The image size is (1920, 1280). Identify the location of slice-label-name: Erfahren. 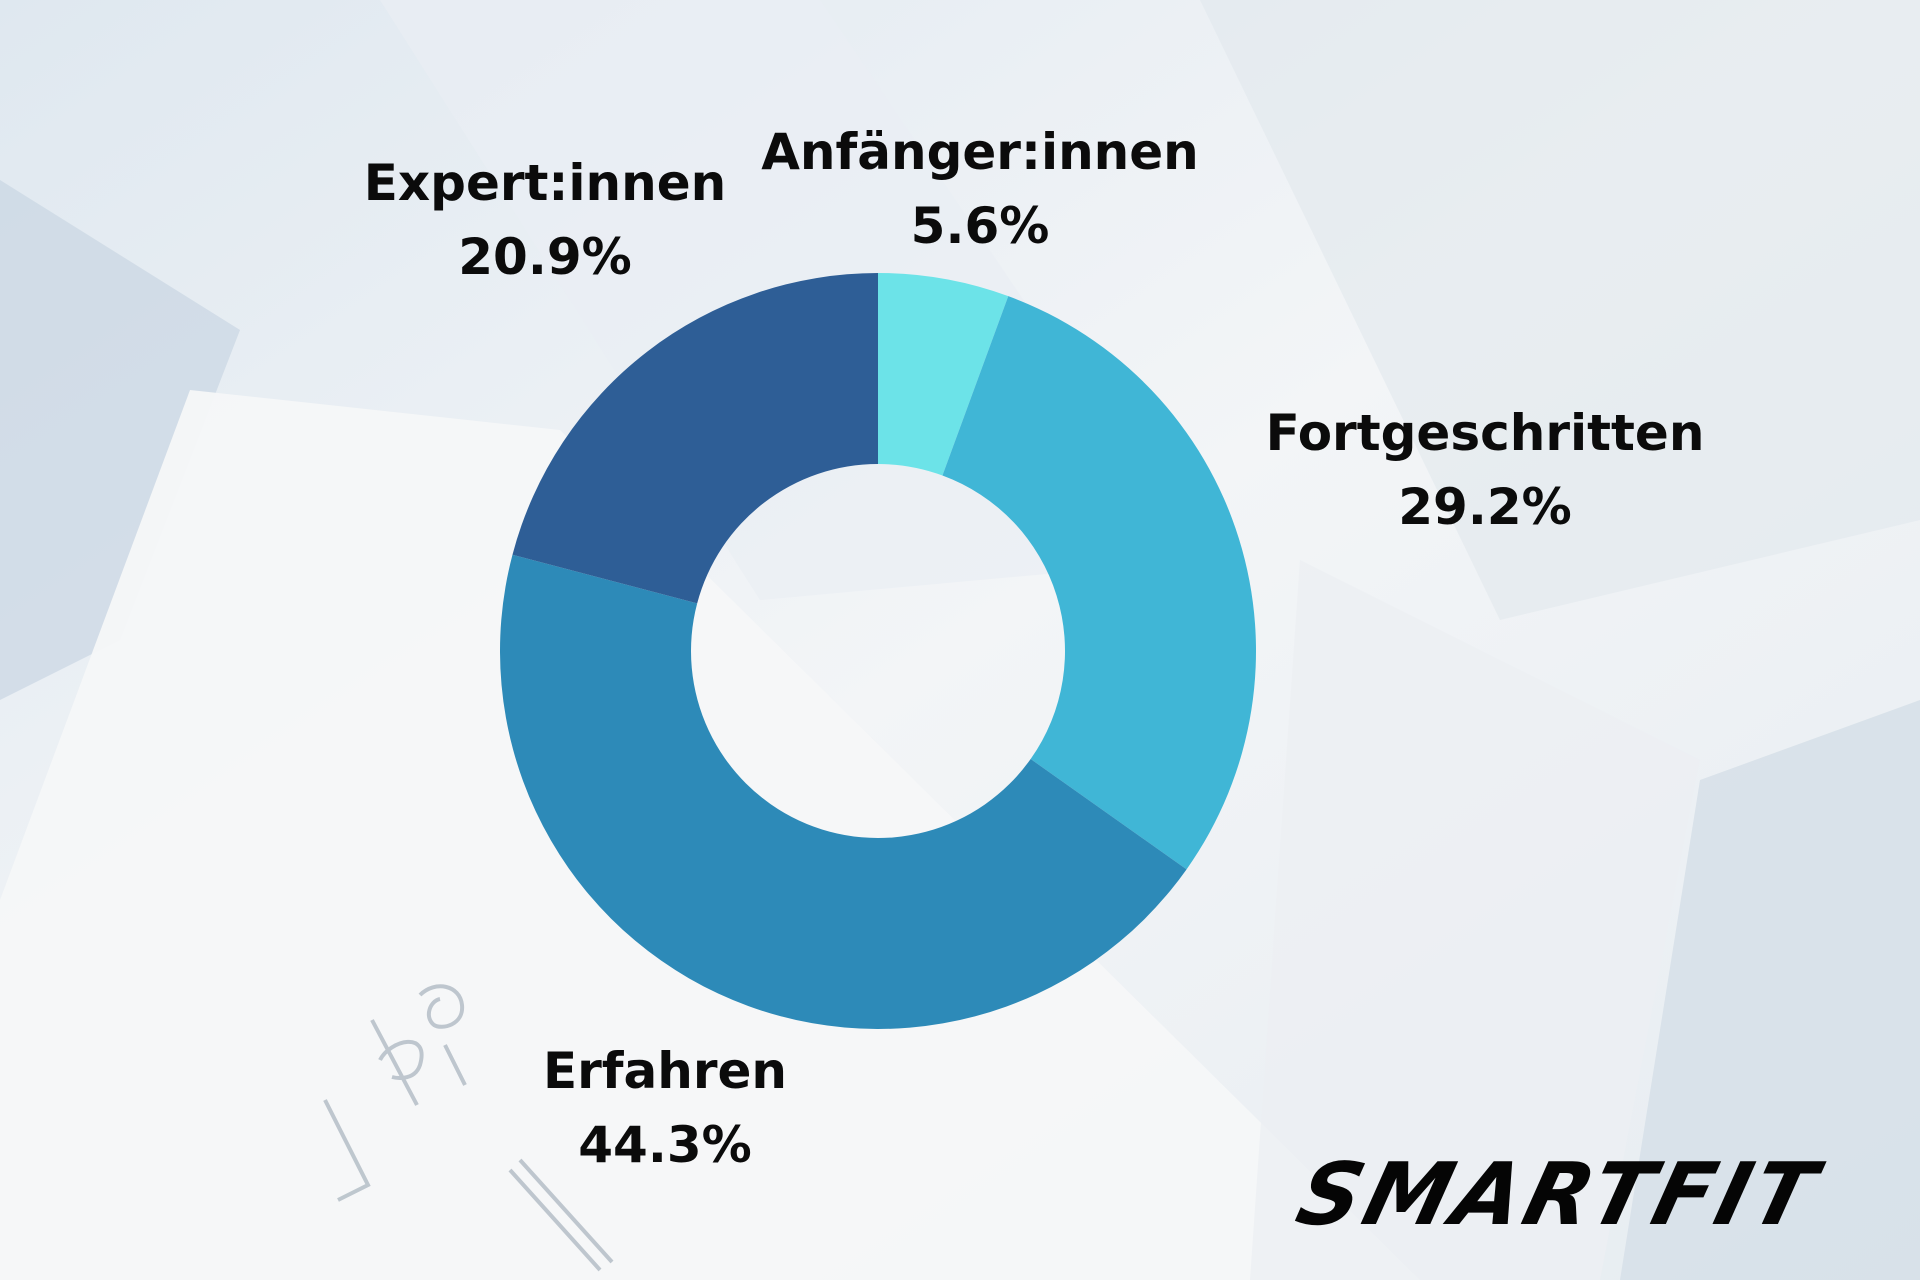
(665, 1071).